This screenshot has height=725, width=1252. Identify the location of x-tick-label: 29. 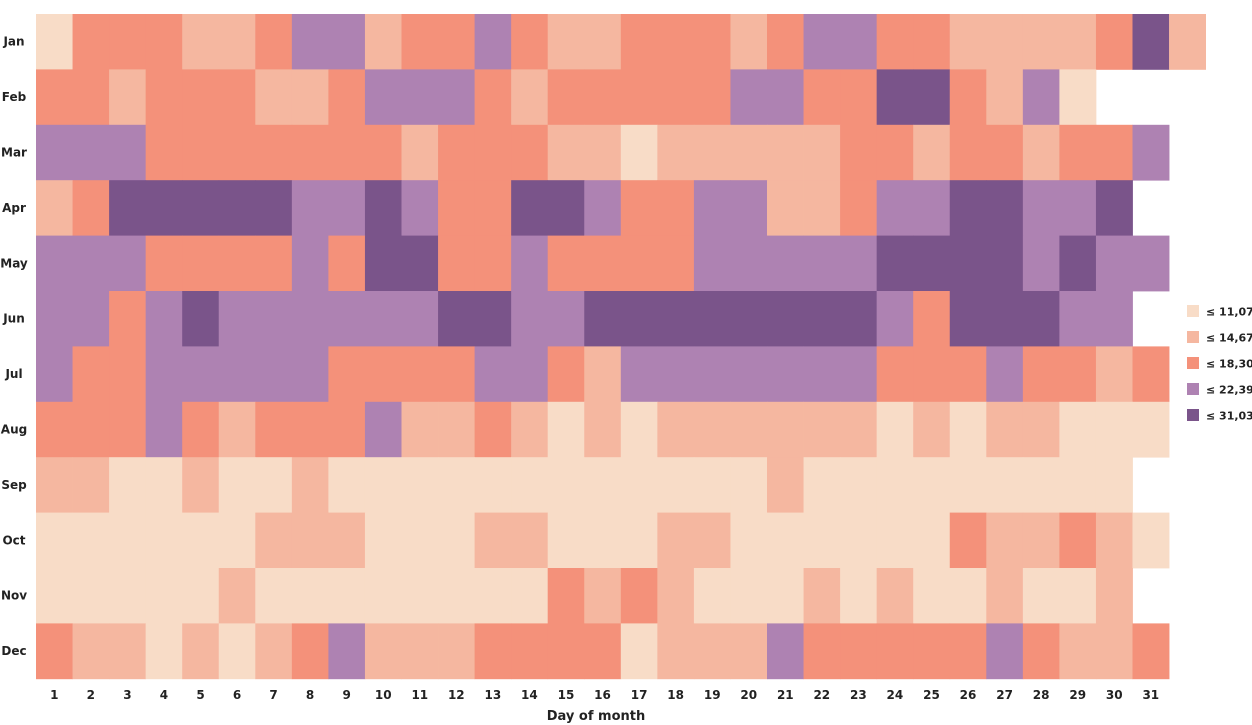
(1077, 695).